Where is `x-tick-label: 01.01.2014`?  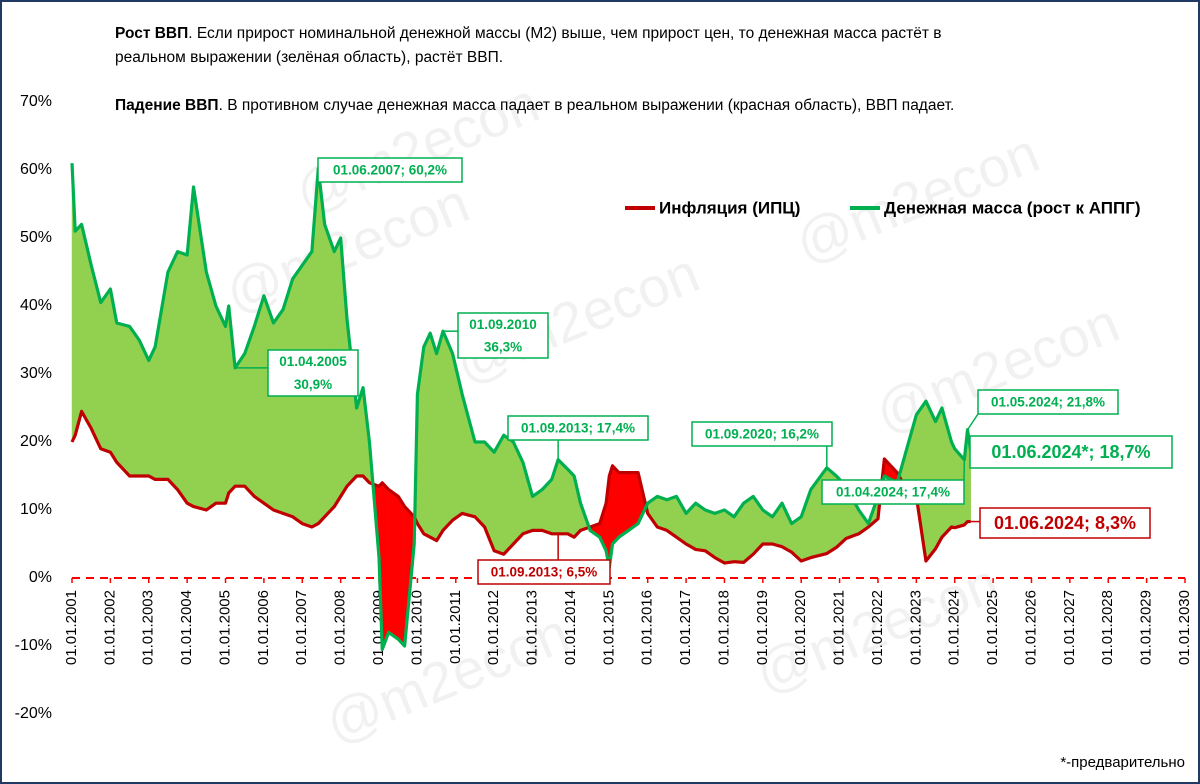 x-tick-label: 01.01.2014 is located at coordinates (570, 627).